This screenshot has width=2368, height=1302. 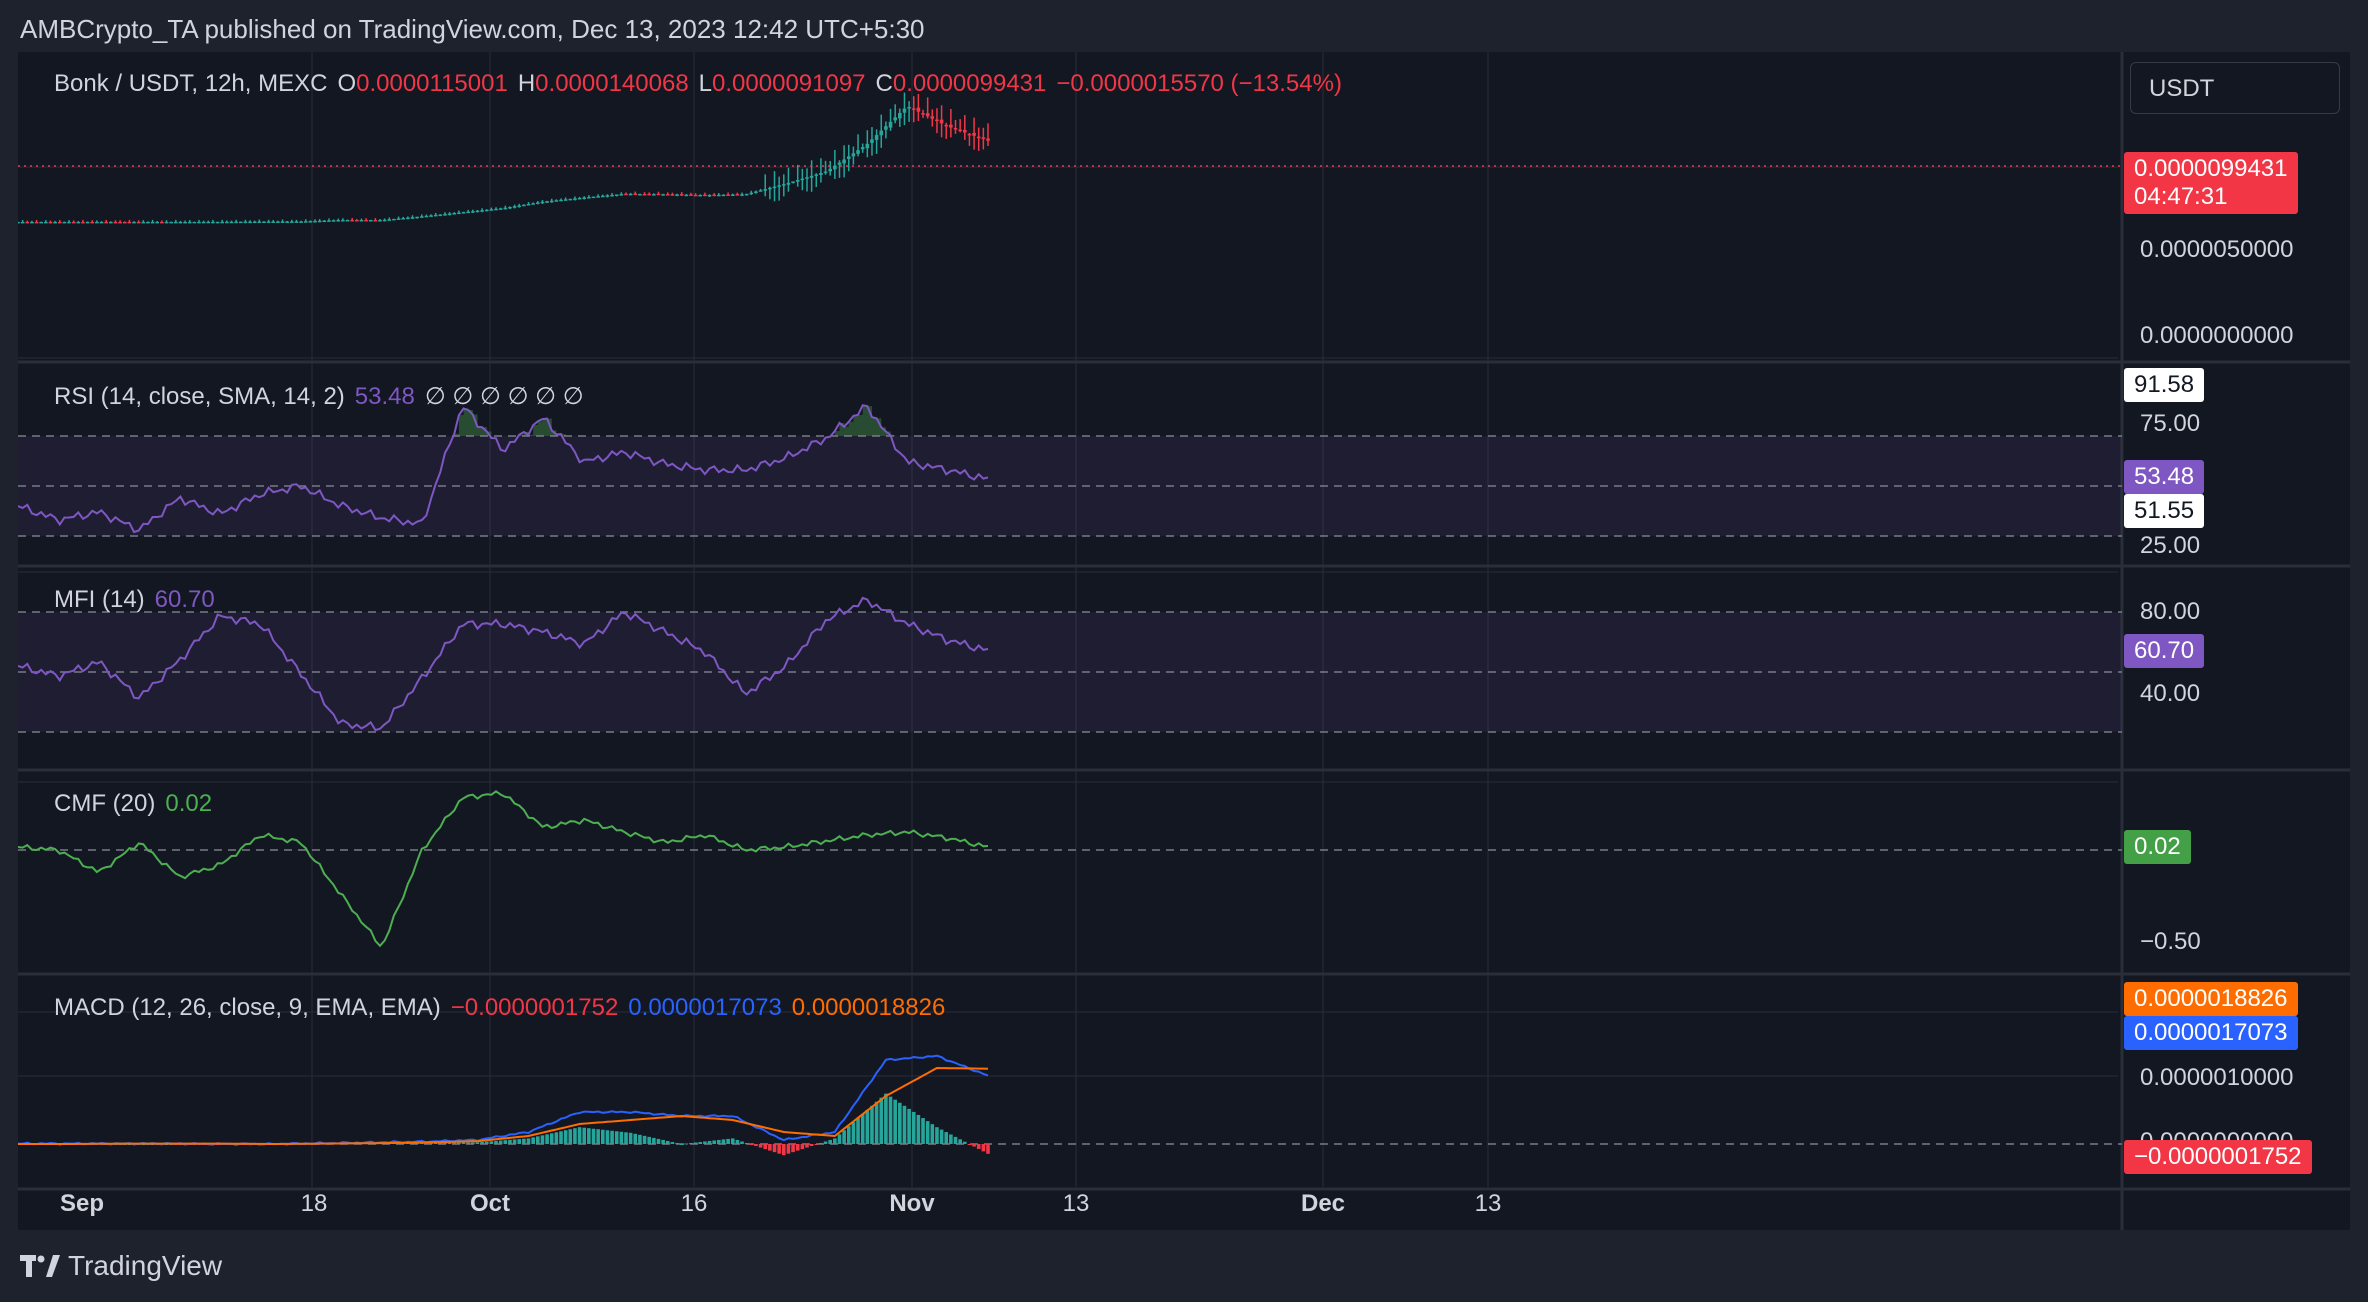 I want to click on cmf-line, so click(x=503, y=869).